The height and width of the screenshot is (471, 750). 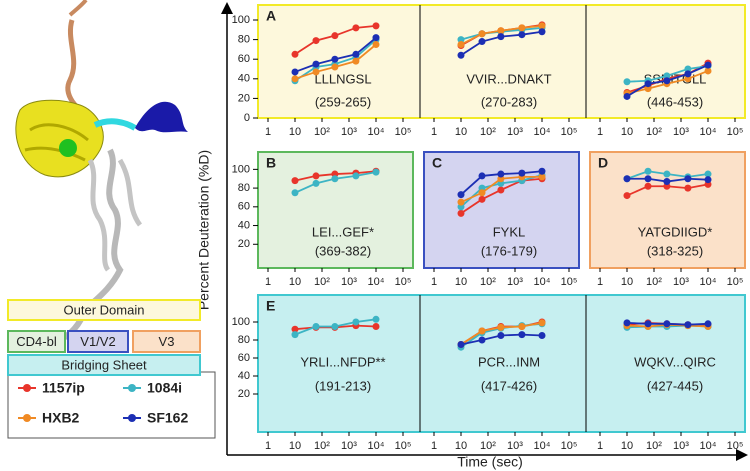 What do you see at coordinates (509, 361) in the screenshot?
I see `peptide-name: PCR...INM` at bounding box center [509, 361].